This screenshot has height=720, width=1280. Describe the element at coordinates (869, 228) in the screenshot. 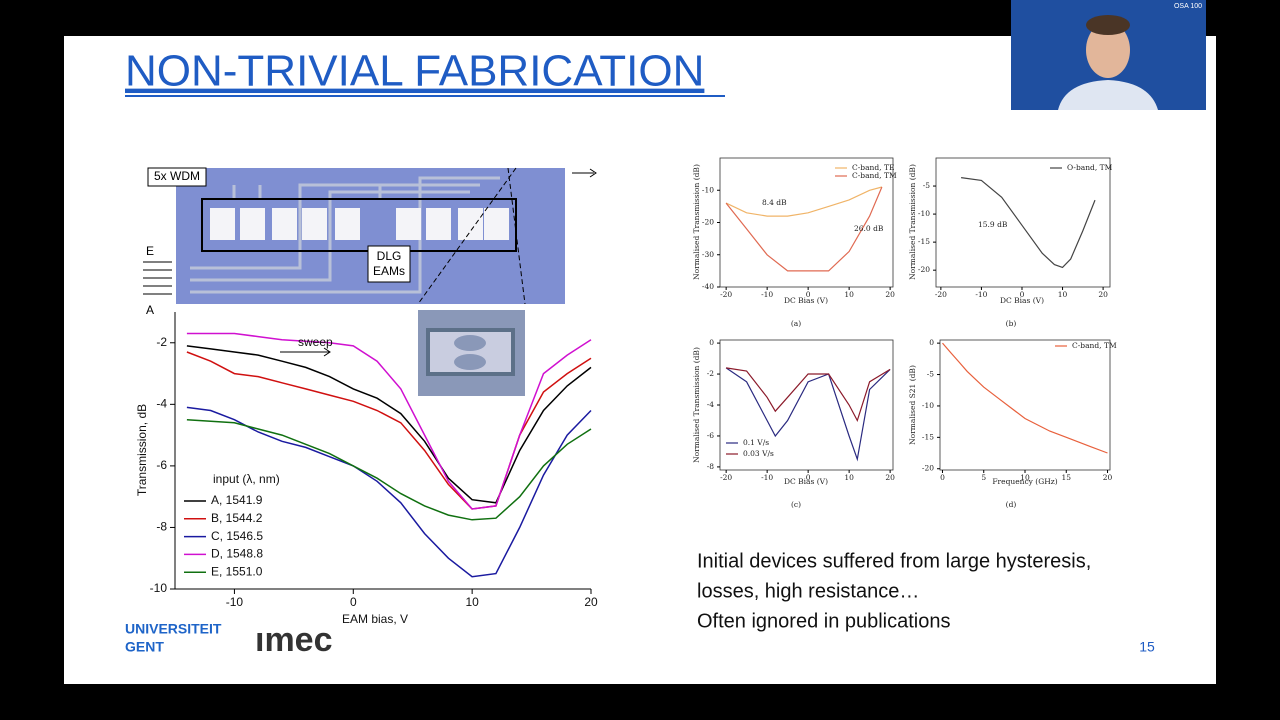

I see `annotation: 26.0 dB` at that location.